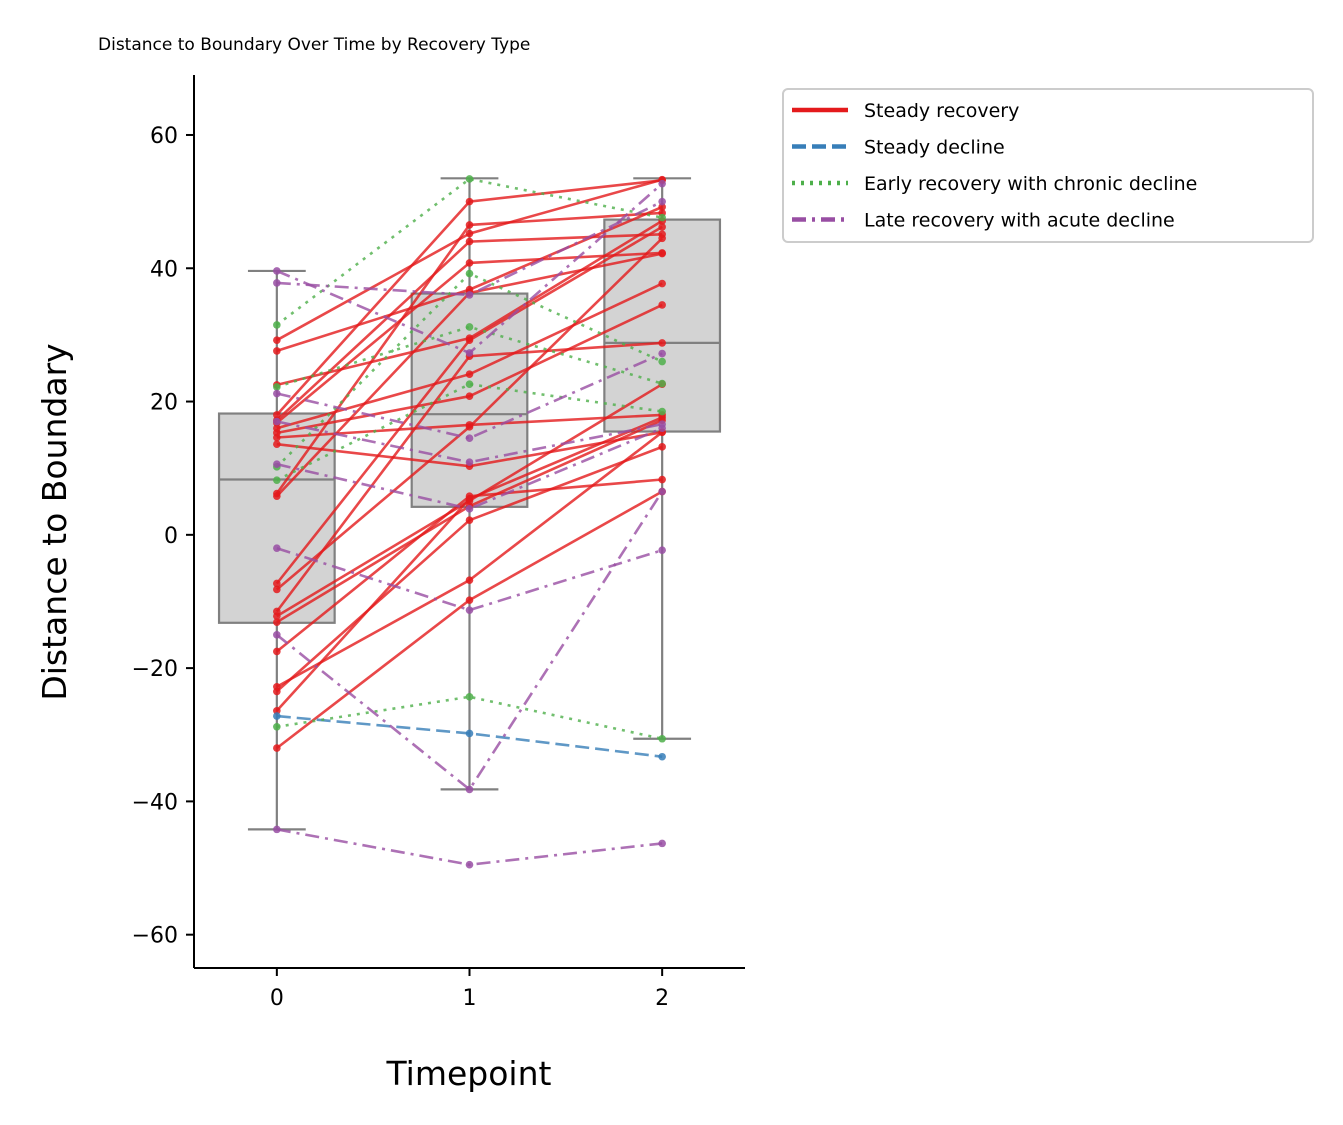 Image resolution: width=1343 pixels, height=1125 pixels. Describe the element at coordinates (163, 536) in the screenshot. I see `y-ticks: −60 −40 −20 0 20 40 60` at that location.